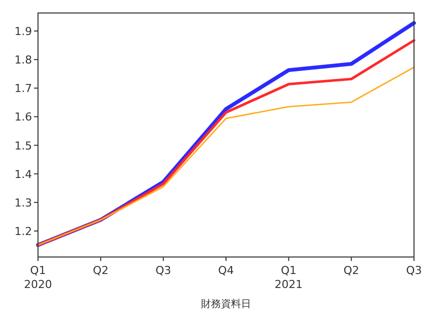 This screenshot has width=428, height=323. Describe the element at coordinates (38, 277) in the screenshot. I see `x-tick-label: Q1 2020` at that location.